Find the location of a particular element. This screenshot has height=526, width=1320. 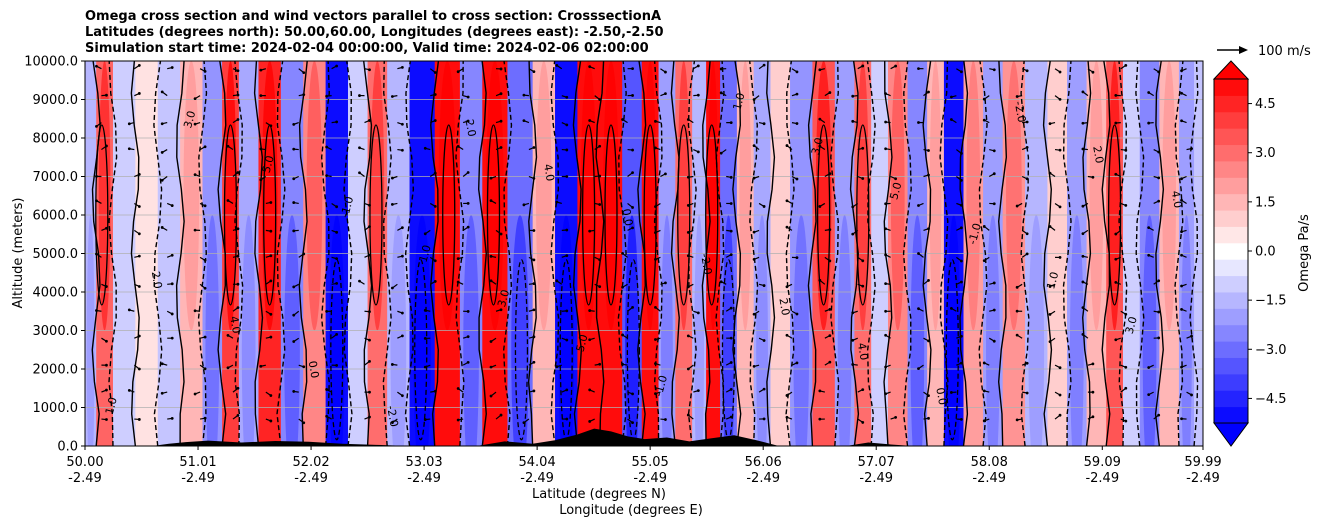

contour-label: 3.0 is located at coordinates (817, 146).